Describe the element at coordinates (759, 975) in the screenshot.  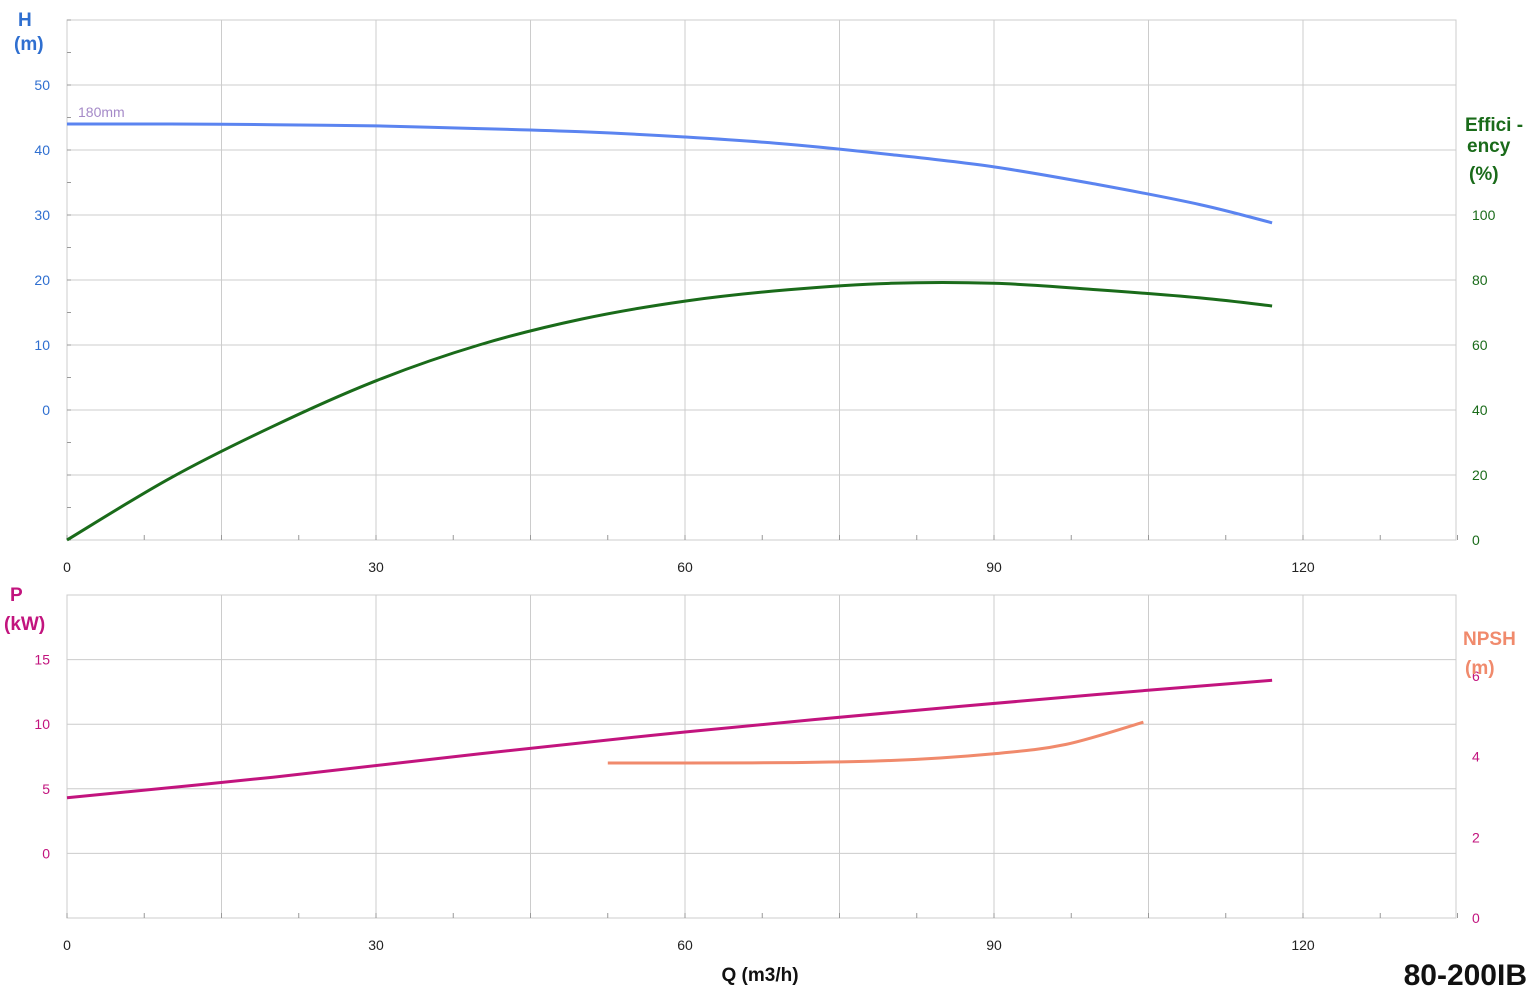
I see `x-axis-label: Q (m3/h)` at that location.